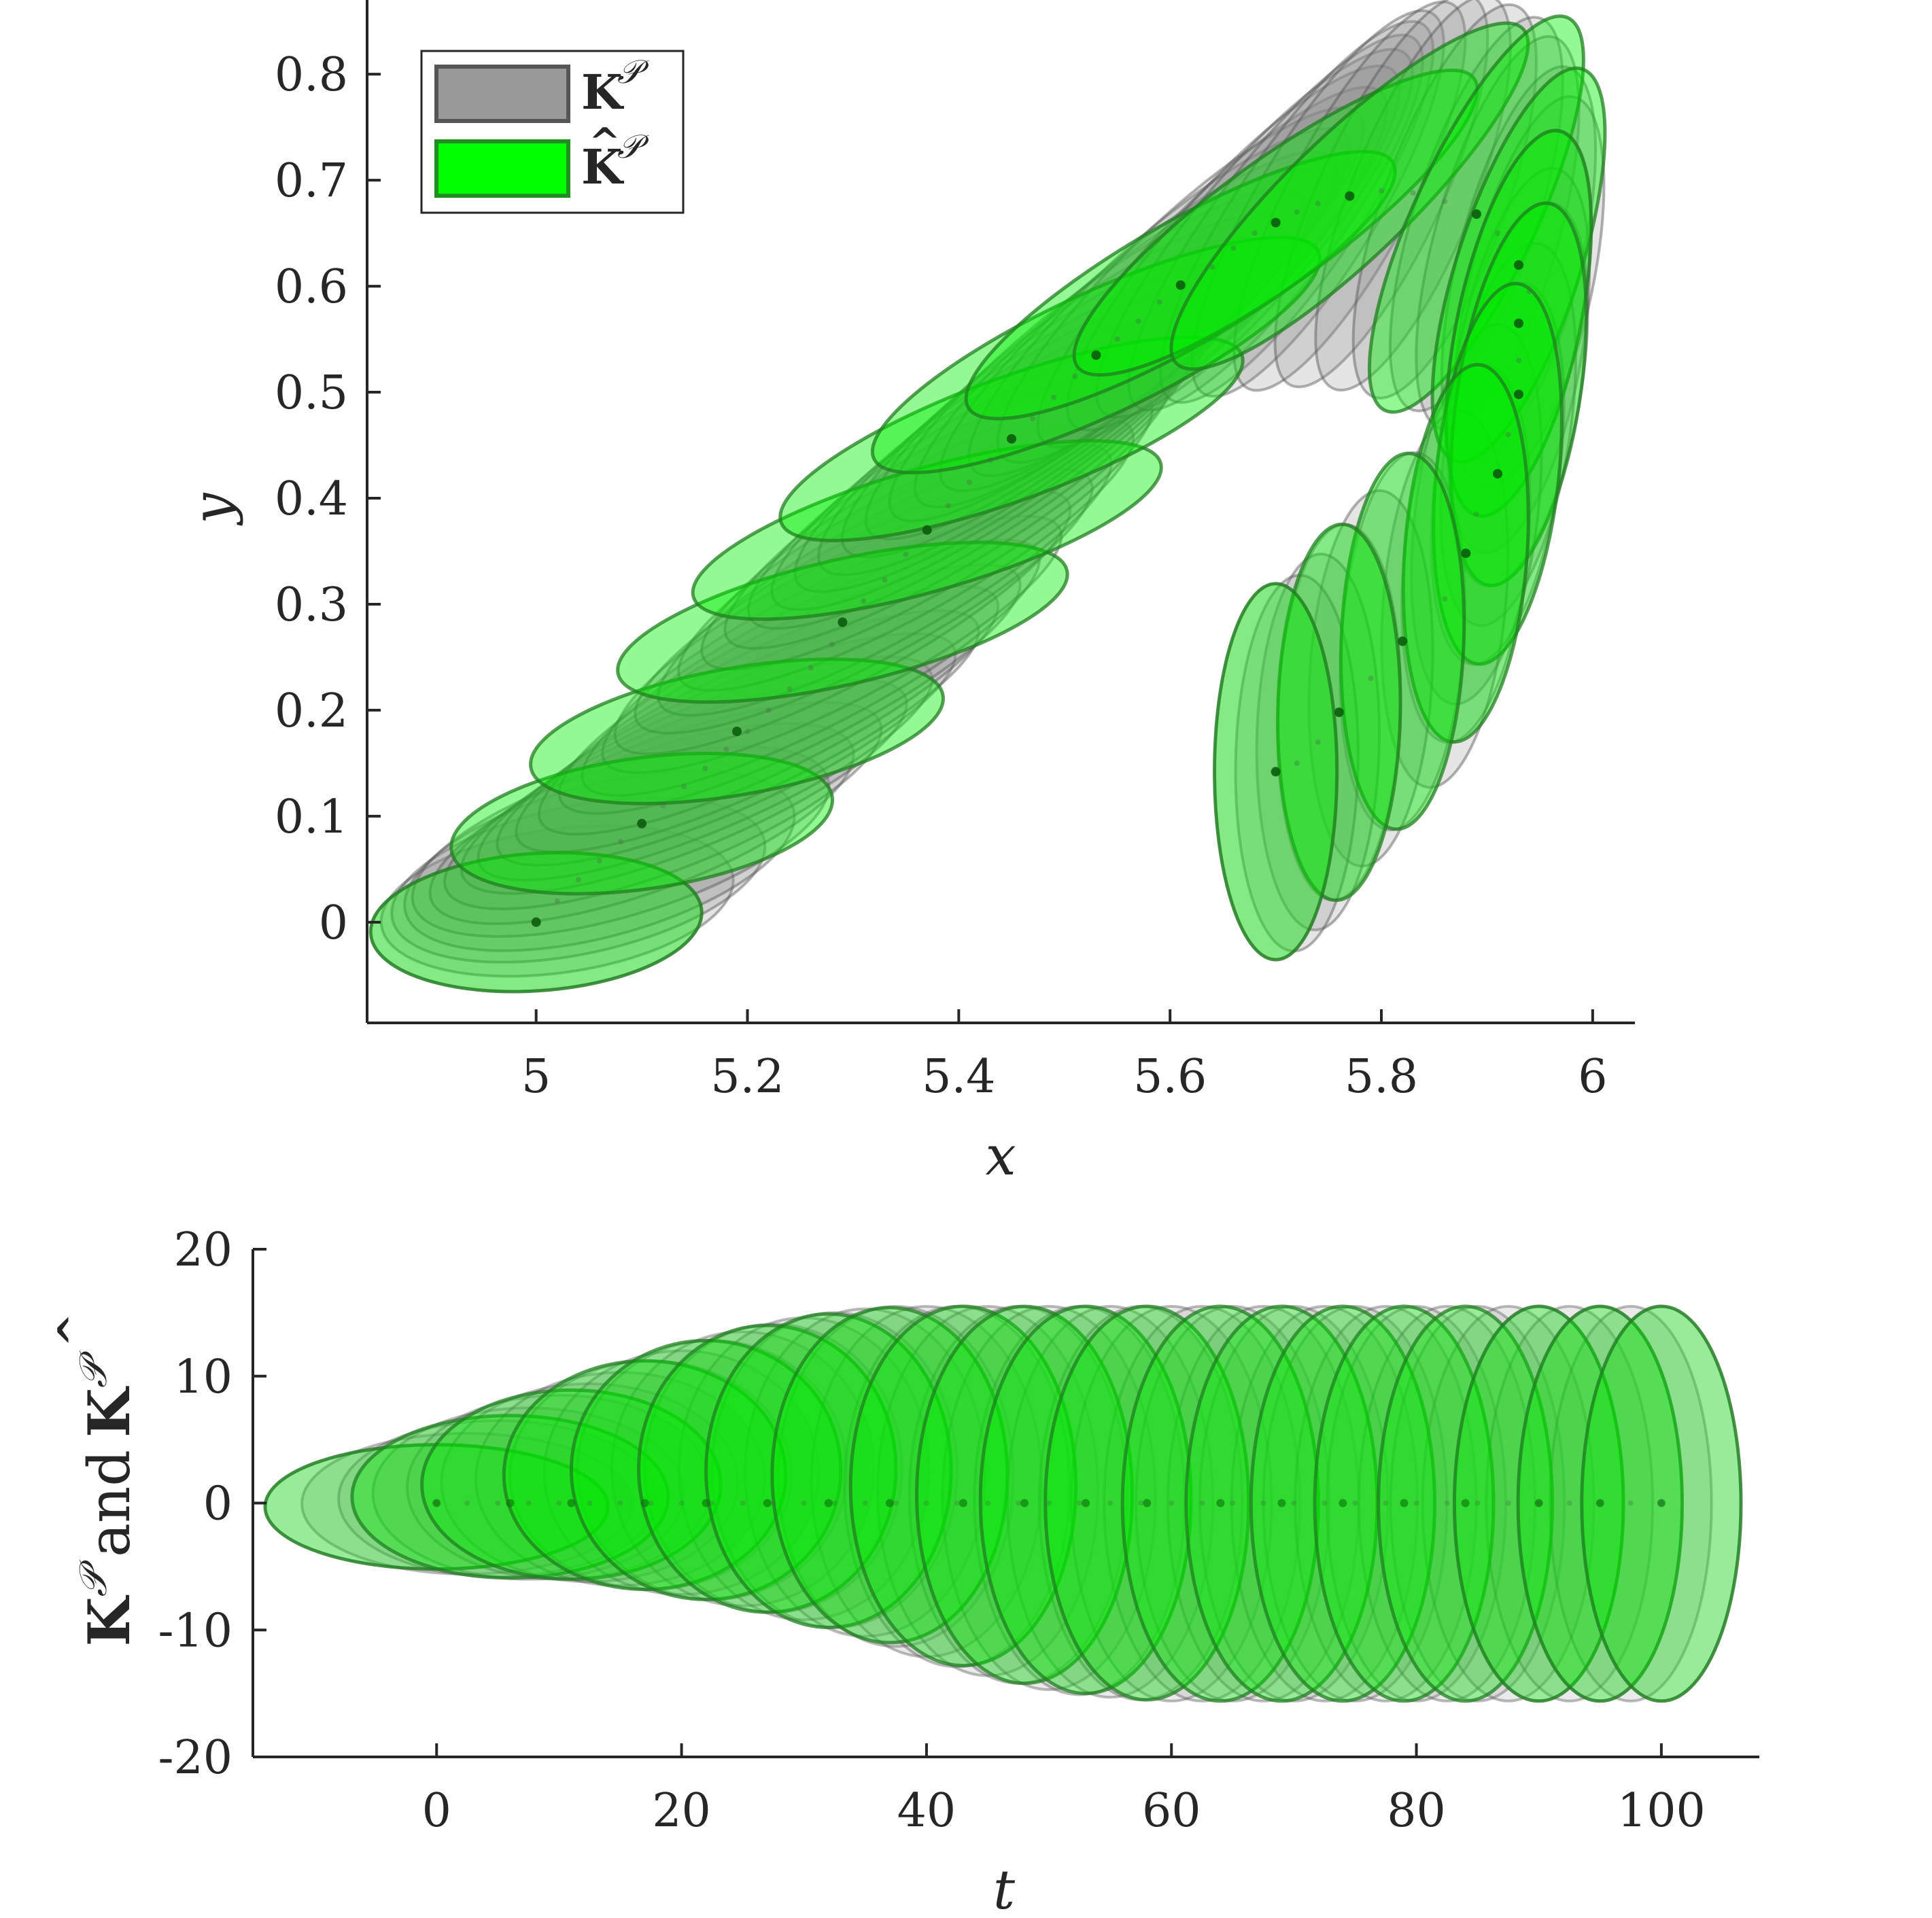 This screenshot has height=1918, width=1932. I want to click on top-y-tick-label: 0.2, so click(311, 711).